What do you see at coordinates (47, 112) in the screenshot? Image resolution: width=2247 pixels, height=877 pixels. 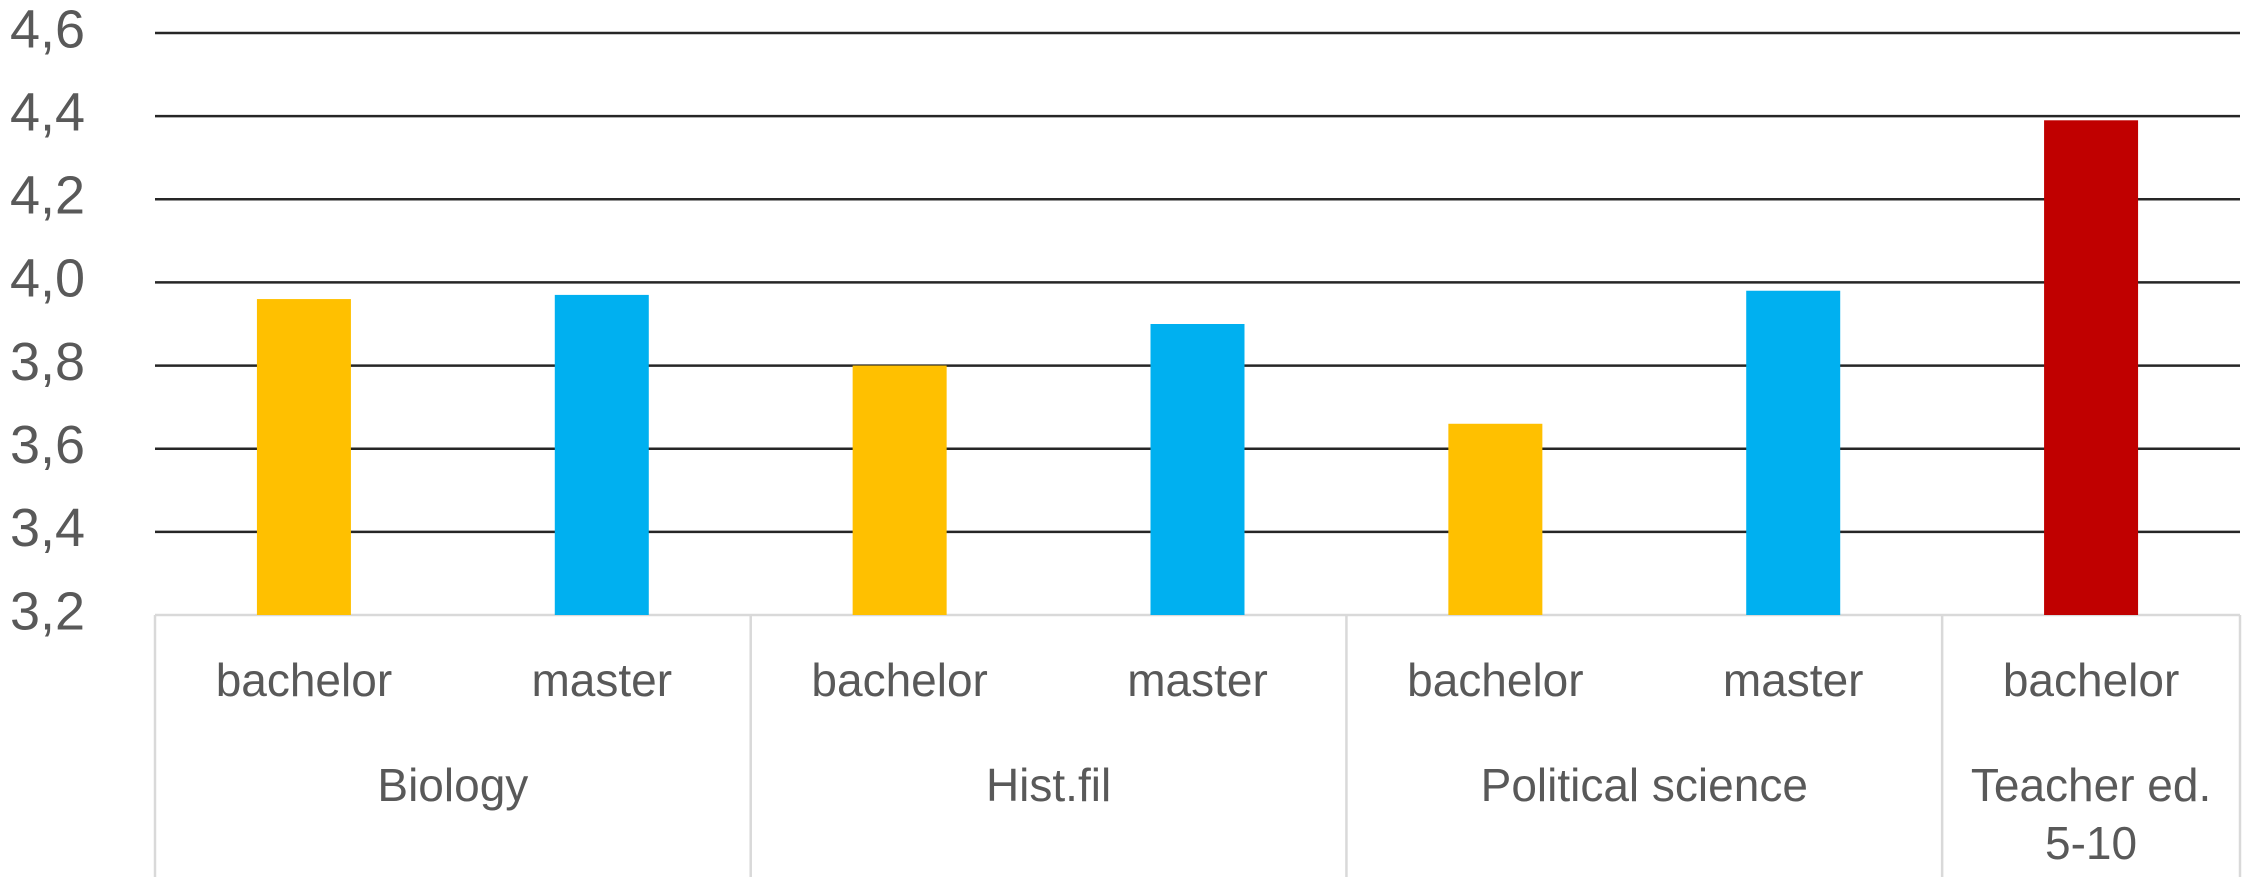 I see `y-tick-label: 4,4` at bounding box center [47, 112].